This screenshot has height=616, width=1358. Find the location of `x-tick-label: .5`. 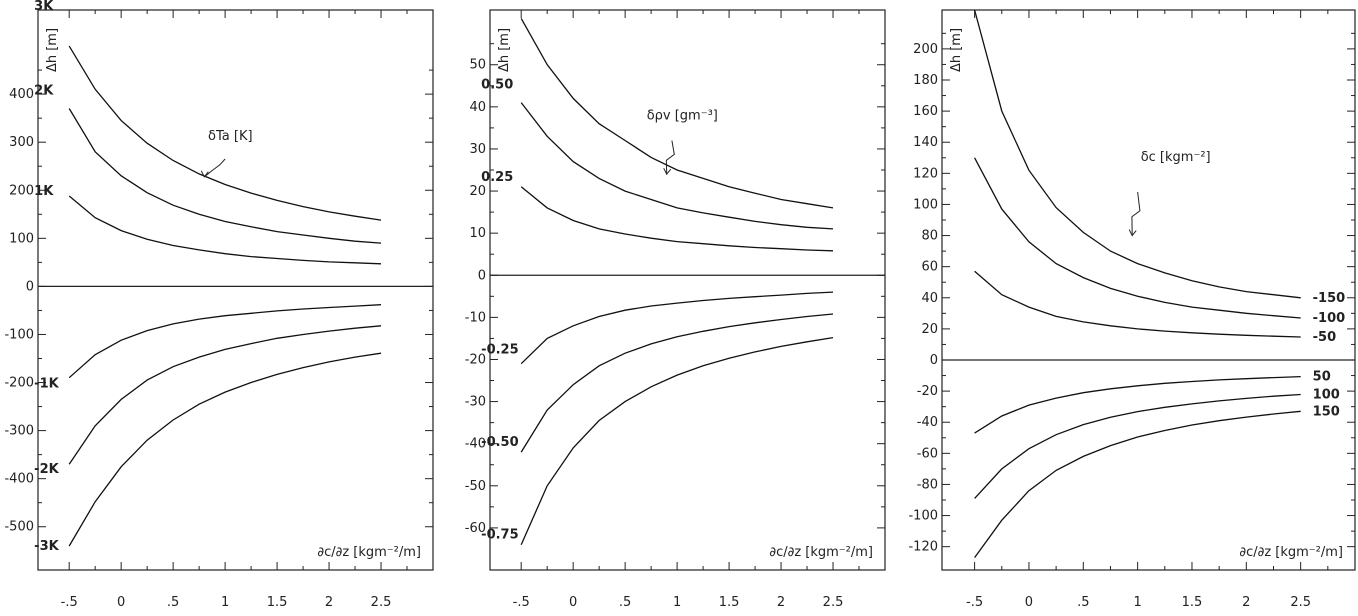

x-tick-label: .5 is located at coordinates (173, 602).